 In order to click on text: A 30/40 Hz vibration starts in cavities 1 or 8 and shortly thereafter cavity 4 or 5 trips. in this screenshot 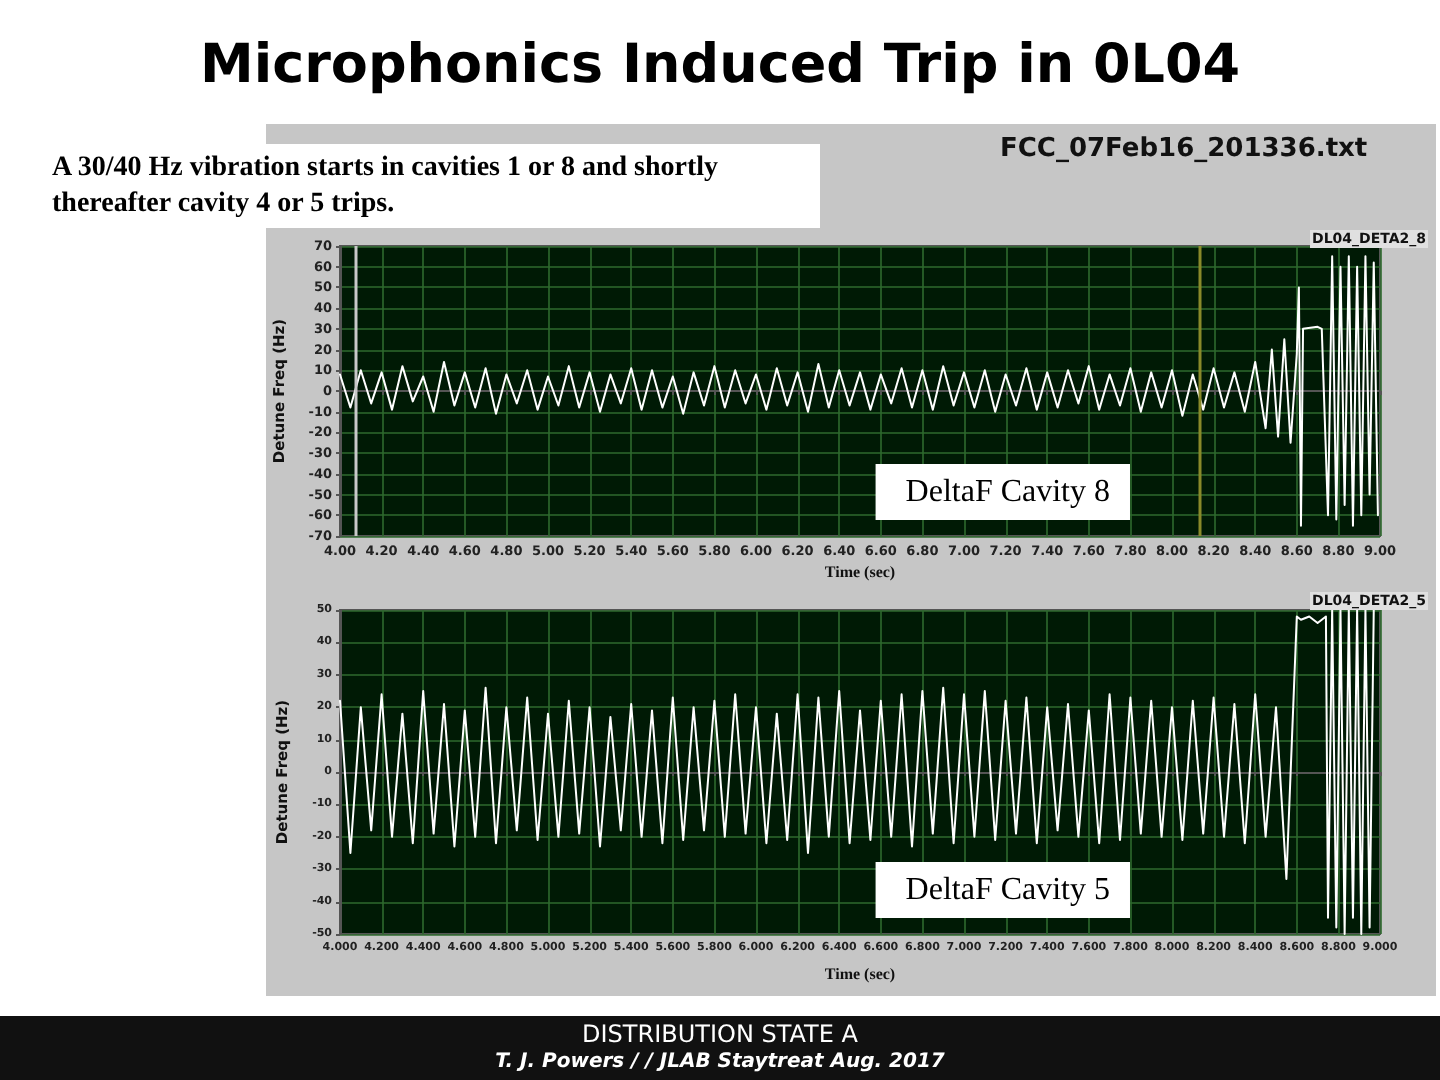, I will do `click(389, 186)`.